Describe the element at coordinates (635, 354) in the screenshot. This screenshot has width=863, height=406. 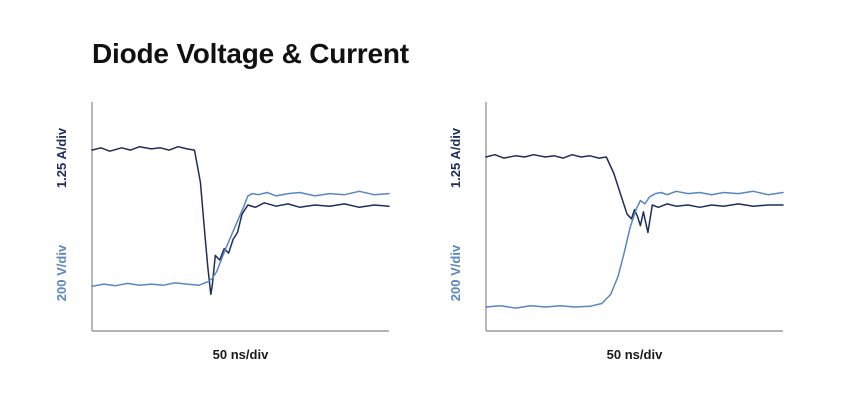
I see `x-axis-label-right: 50 ns/div` at that location.